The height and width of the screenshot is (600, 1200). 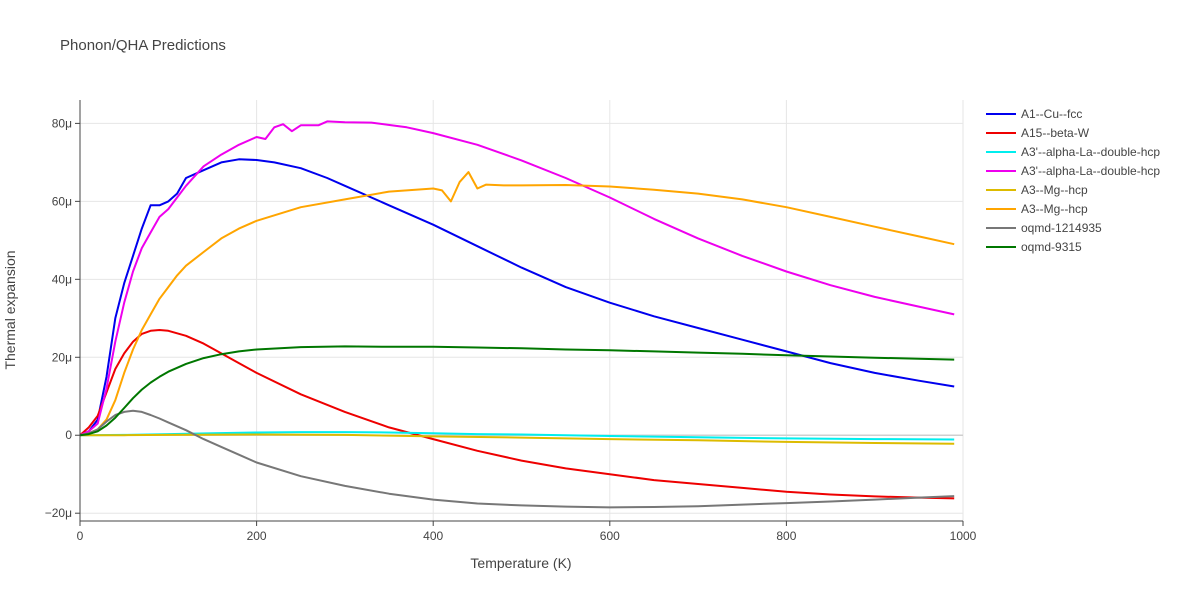 What do you see at coordinates (257, 536) in the screenshot?
I see `x-tick-label: 200` at bounding box center [257, 536].